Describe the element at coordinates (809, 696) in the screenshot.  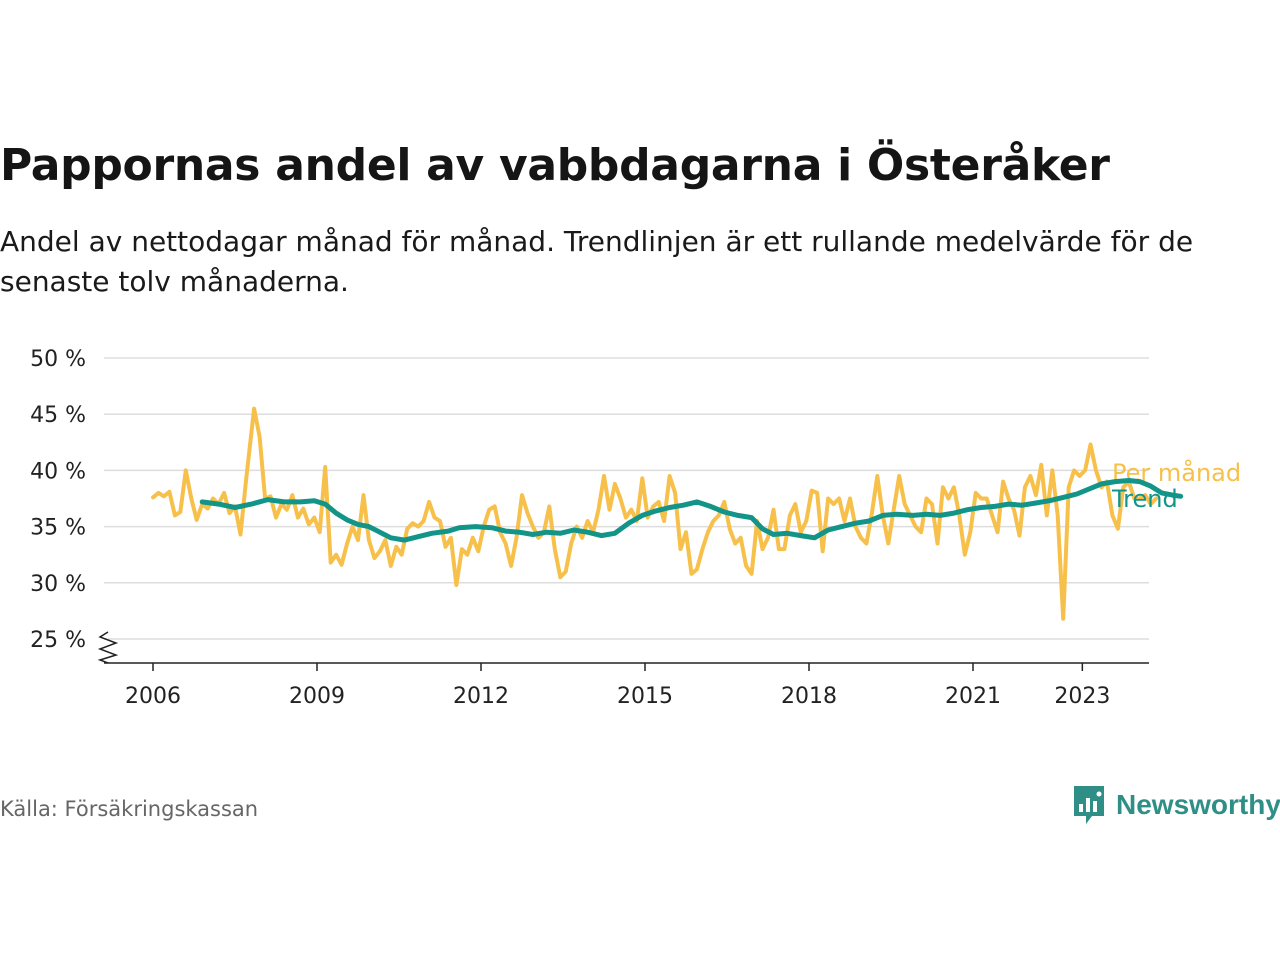
I see `x-tick-label: 2018` at that location.